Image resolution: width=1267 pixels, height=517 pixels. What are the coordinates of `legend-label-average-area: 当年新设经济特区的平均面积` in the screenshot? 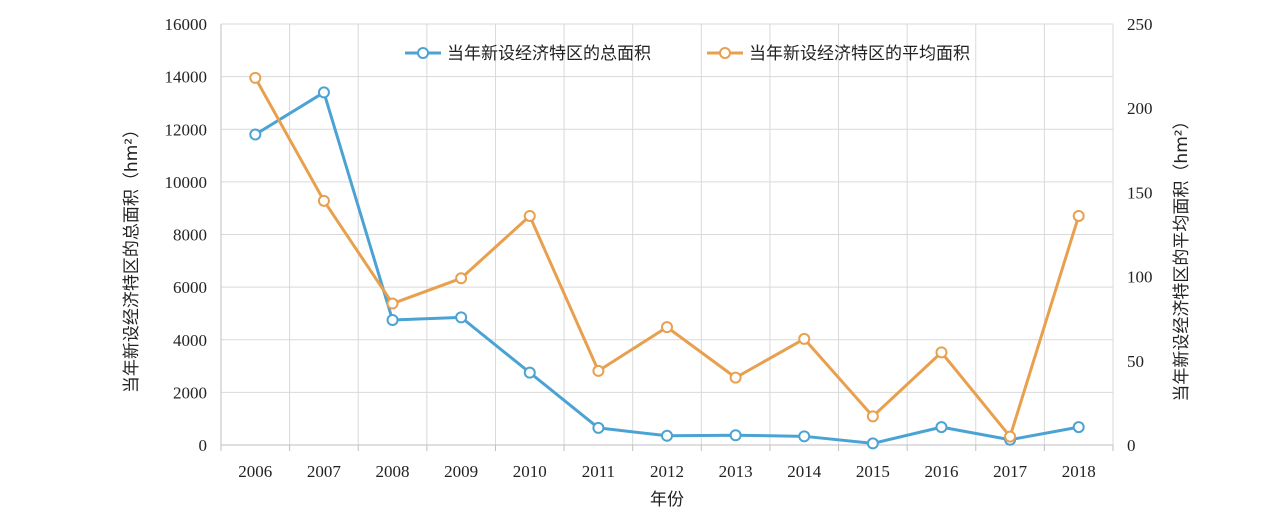 It's located at (859, 54).